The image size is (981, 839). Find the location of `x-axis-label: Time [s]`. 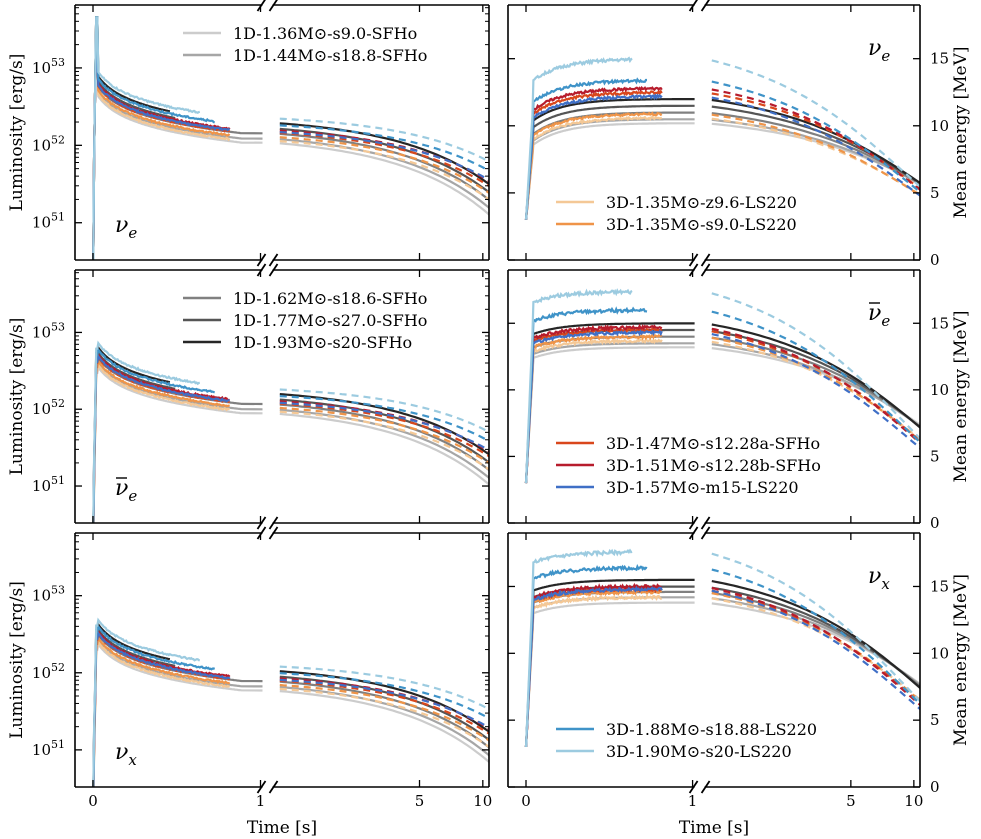

x-axis-label: Time [s] is located at coordinates (714, 828).